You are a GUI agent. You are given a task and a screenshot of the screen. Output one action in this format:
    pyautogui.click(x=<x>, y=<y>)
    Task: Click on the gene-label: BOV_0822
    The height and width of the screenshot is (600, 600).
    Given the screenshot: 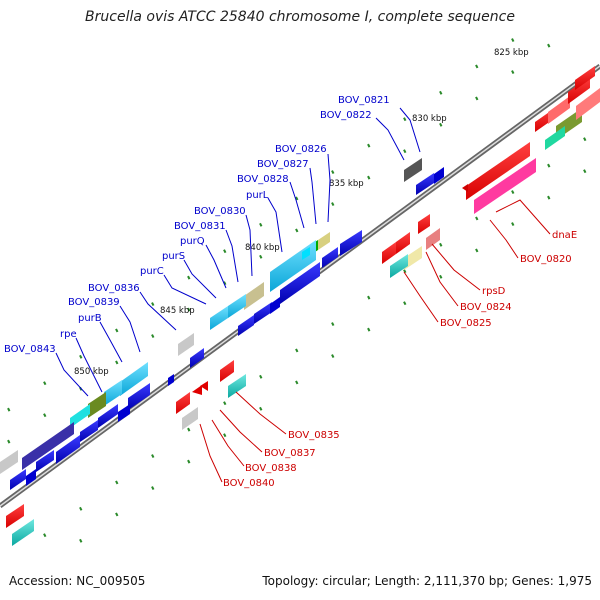 What is the action you would take?
    pyautogui.click(x=346, y=115)
    